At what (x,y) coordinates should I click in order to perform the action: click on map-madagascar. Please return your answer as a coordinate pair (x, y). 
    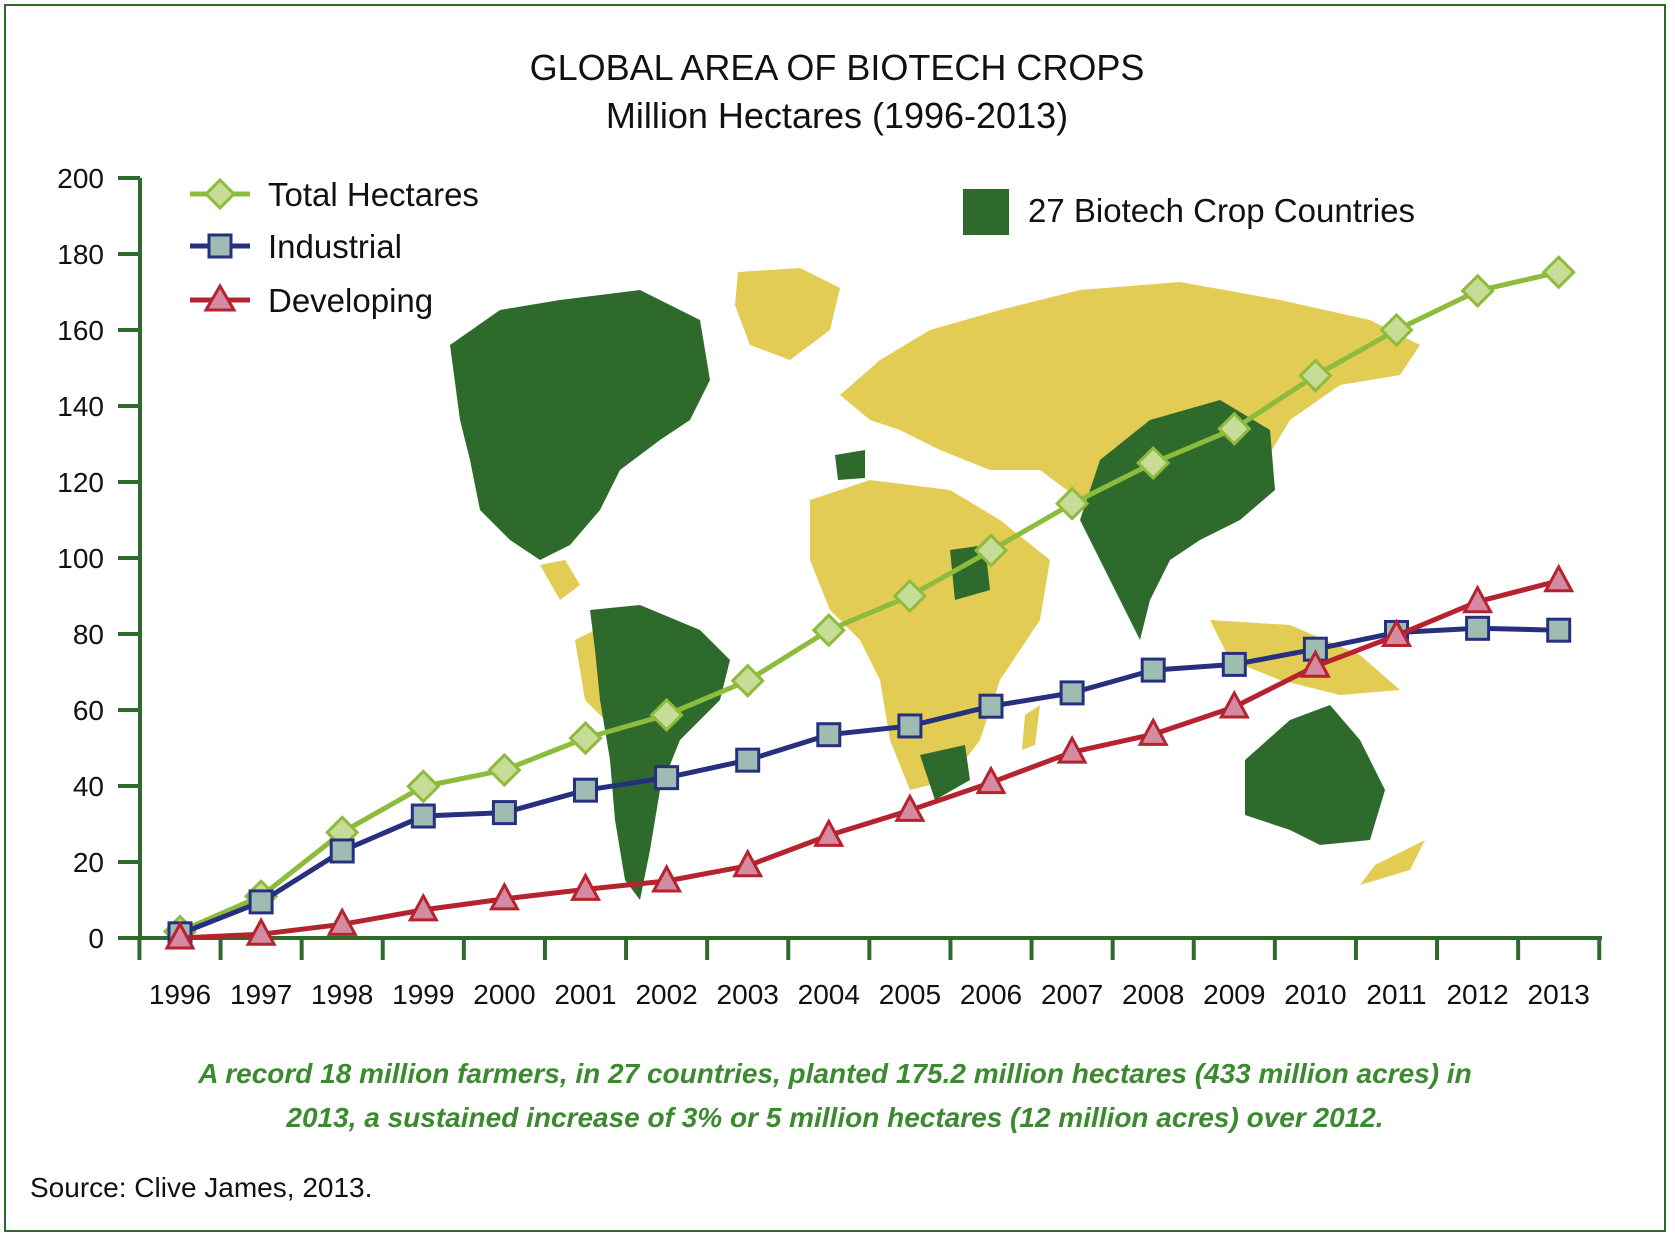
    Looking at the image, I should click on (1031, 727).